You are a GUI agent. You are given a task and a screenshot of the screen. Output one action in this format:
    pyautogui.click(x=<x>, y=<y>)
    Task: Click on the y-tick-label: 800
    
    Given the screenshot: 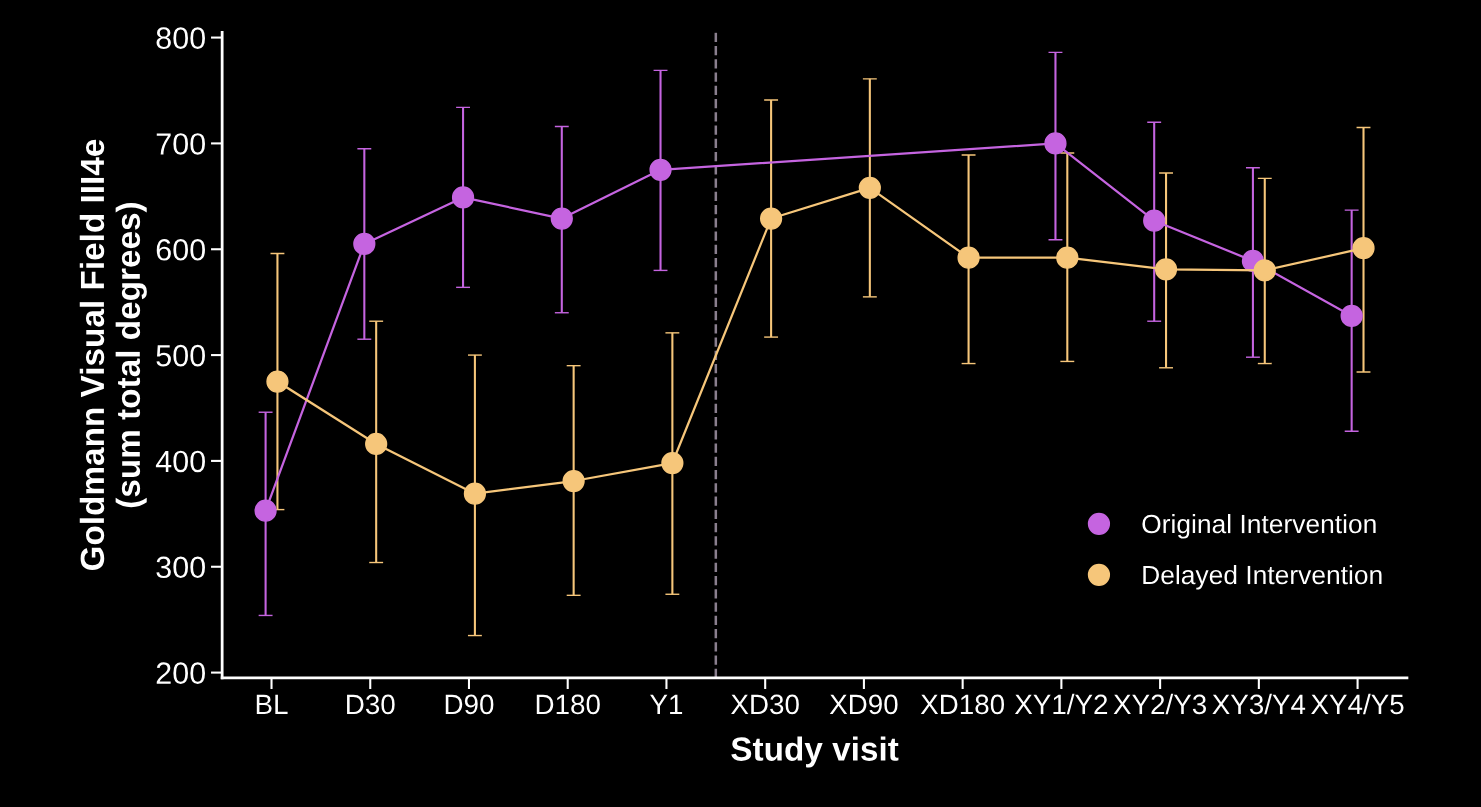 What is the action you would take?
    pyautogui.click(x=180, y=38)
    